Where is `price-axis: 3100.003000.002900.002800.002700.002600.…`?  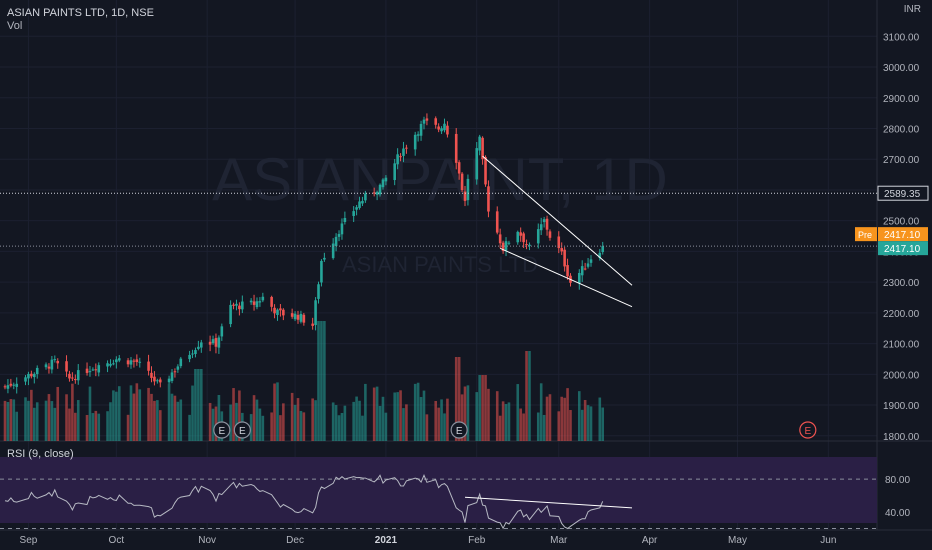 price-axis: 3100.003000.002900.002800.002700.002600.… is located at coordinates (892, 275).